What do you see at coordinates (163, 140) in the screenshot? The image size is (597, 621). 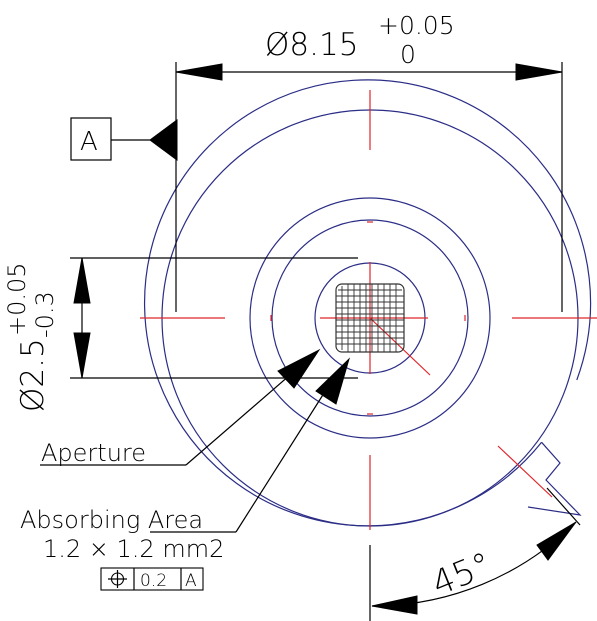 I see `datum-triangle` at bounding box center [163, 140].